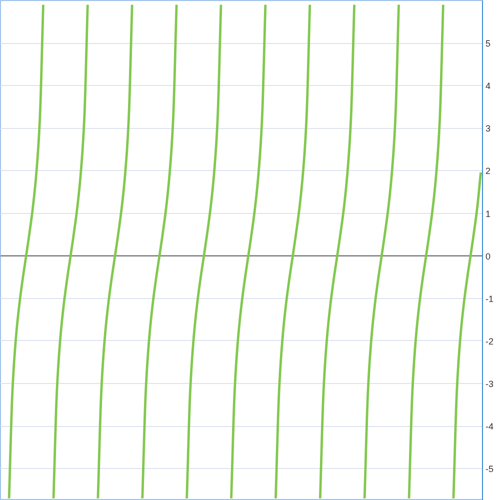 The height and width of the screenshot is (500, 500). Describe the element at coordinates (488, 256) in the screenshot. I see `y-tick-label: 0` at that location.